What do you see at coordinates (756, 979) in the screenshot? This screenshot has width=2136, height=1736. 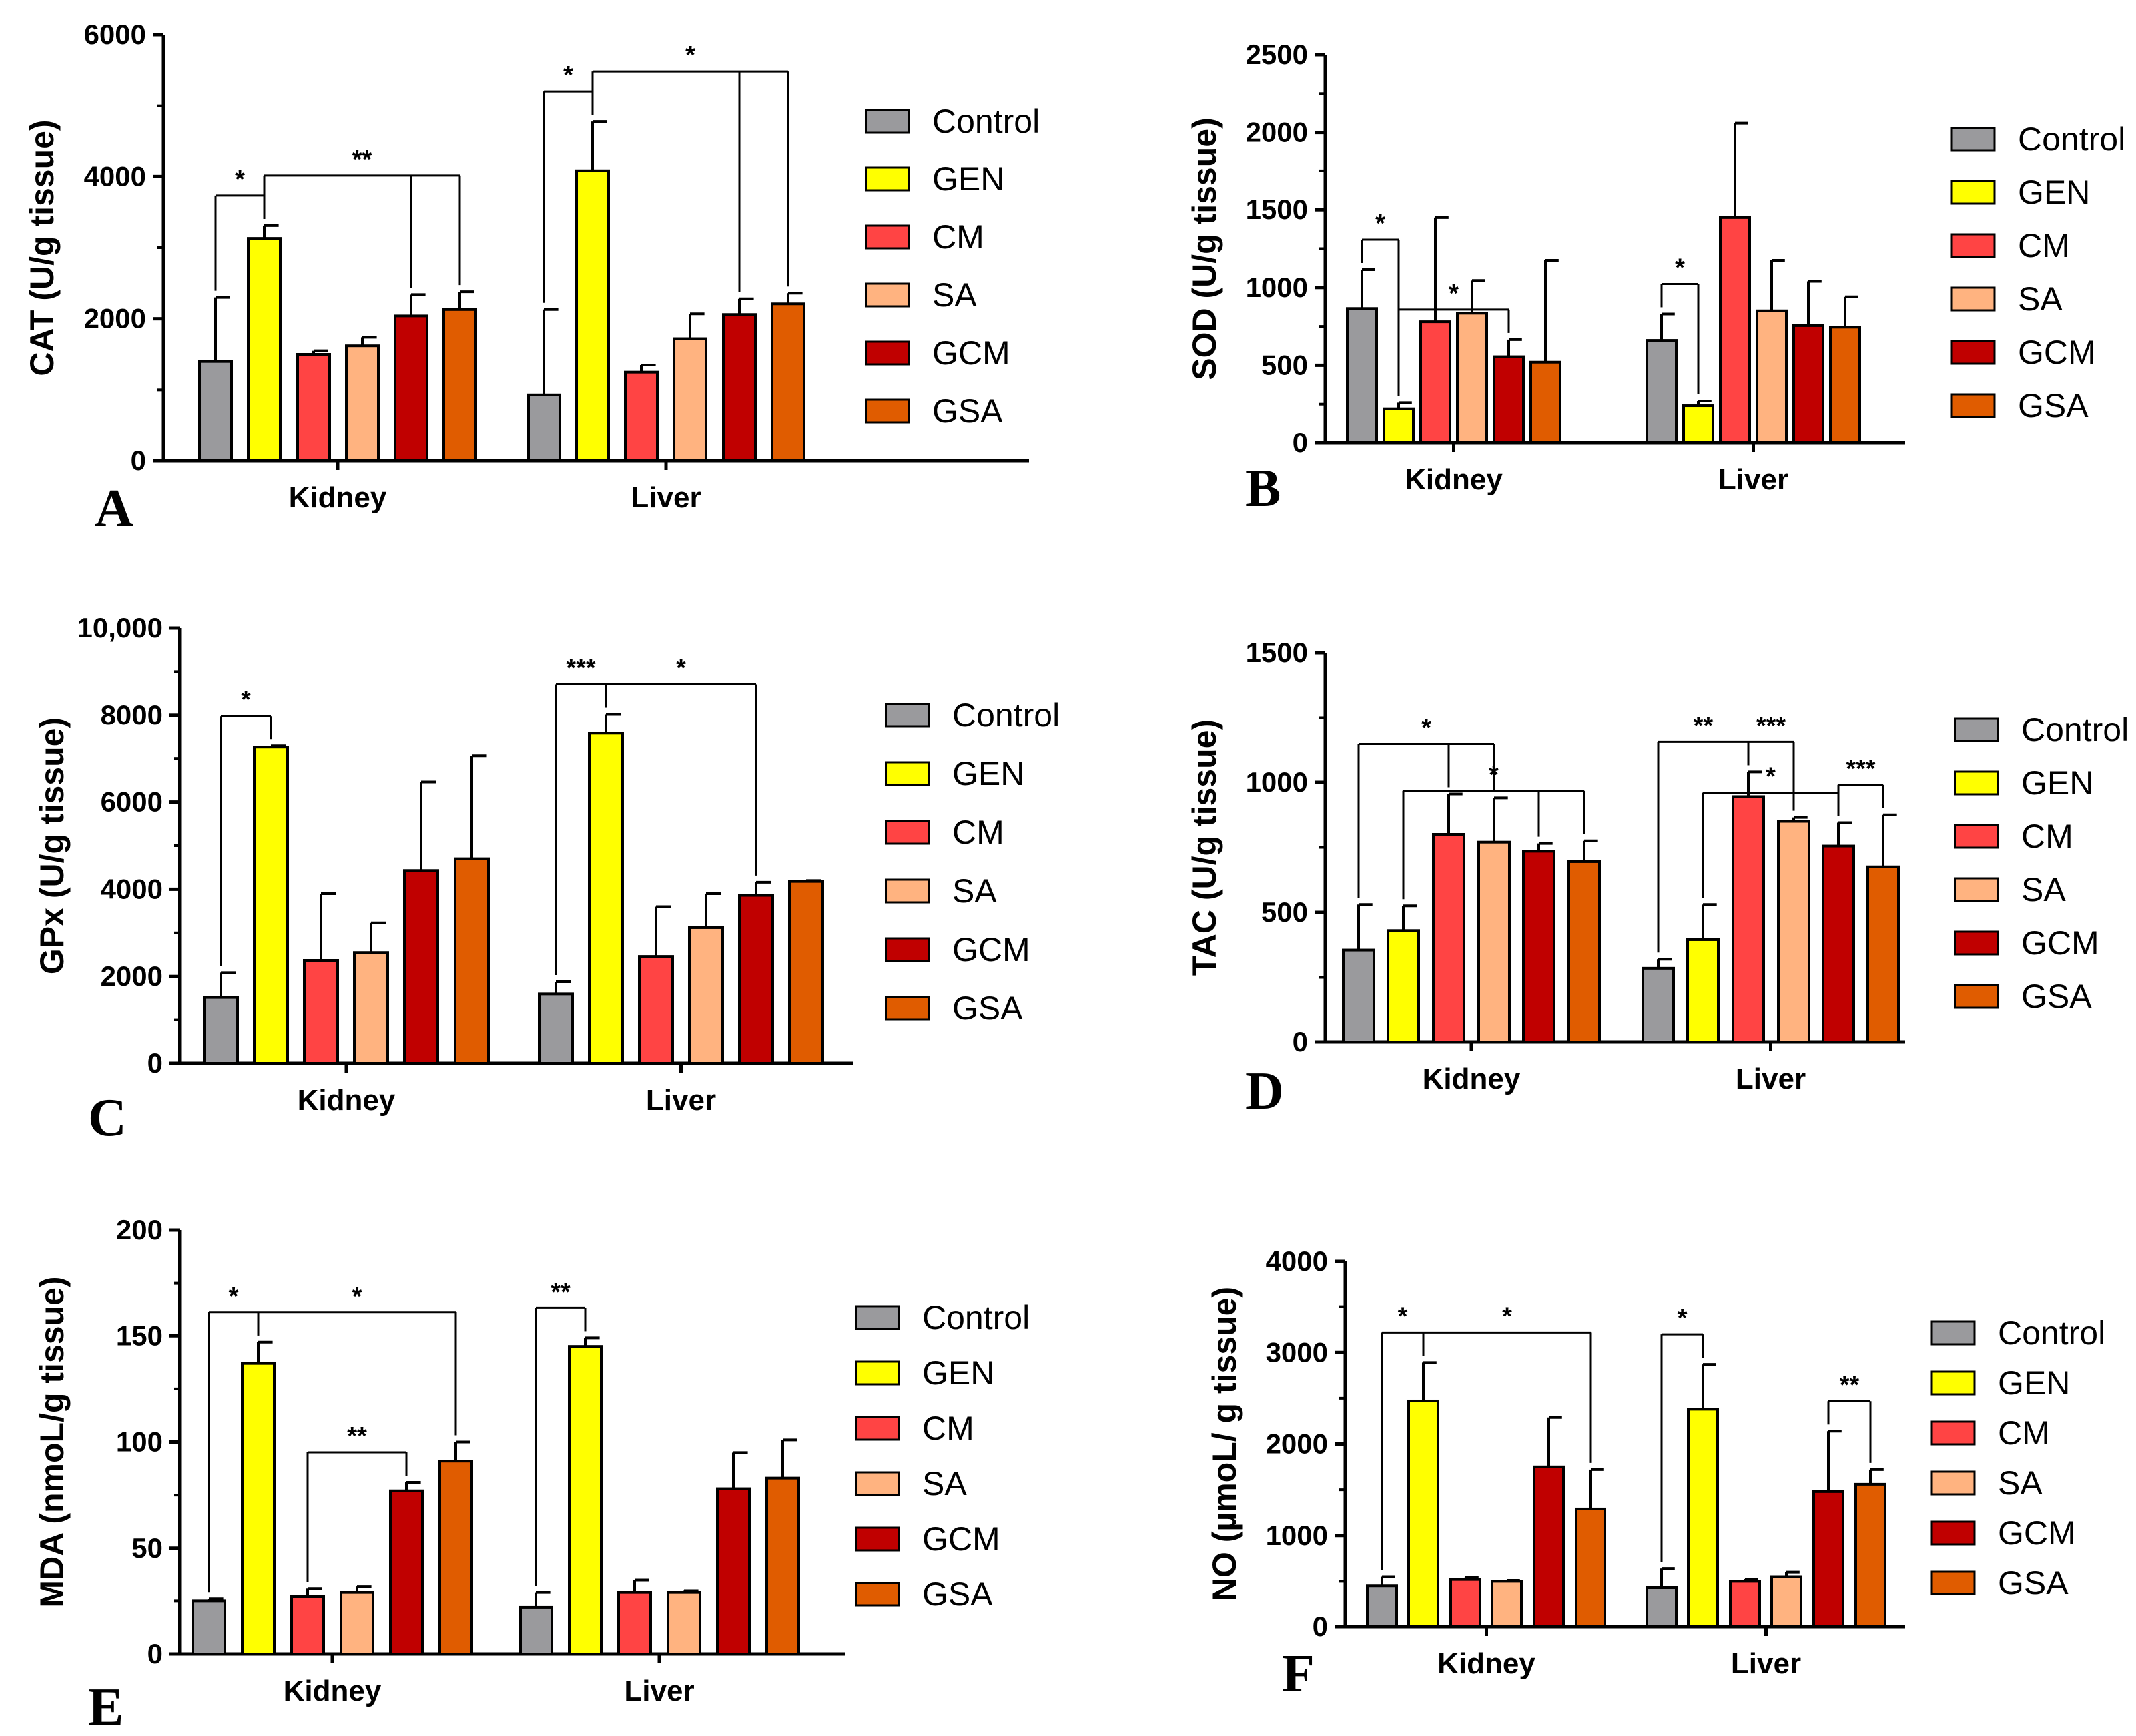 I see `bar-liver-gcm` at bounding box center [756, 979].